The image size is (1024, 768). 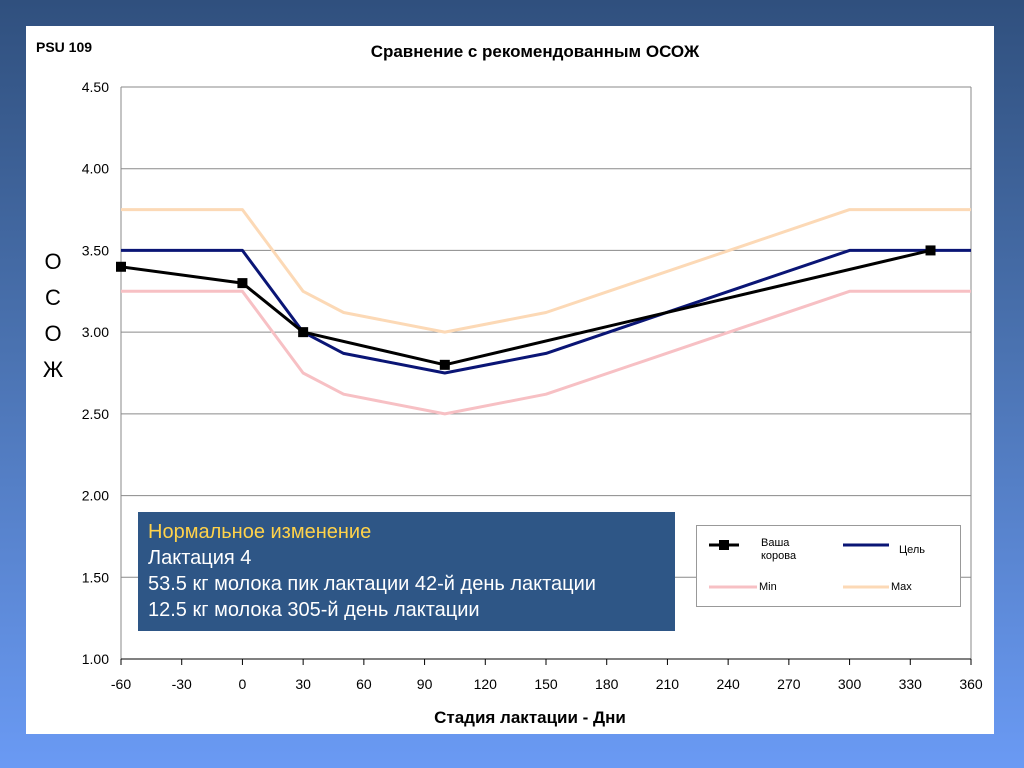 What do you see at coordinates (728, 684) in the screenshot?
I see `x-tick-label: 240` at bounding box center [728, 684].